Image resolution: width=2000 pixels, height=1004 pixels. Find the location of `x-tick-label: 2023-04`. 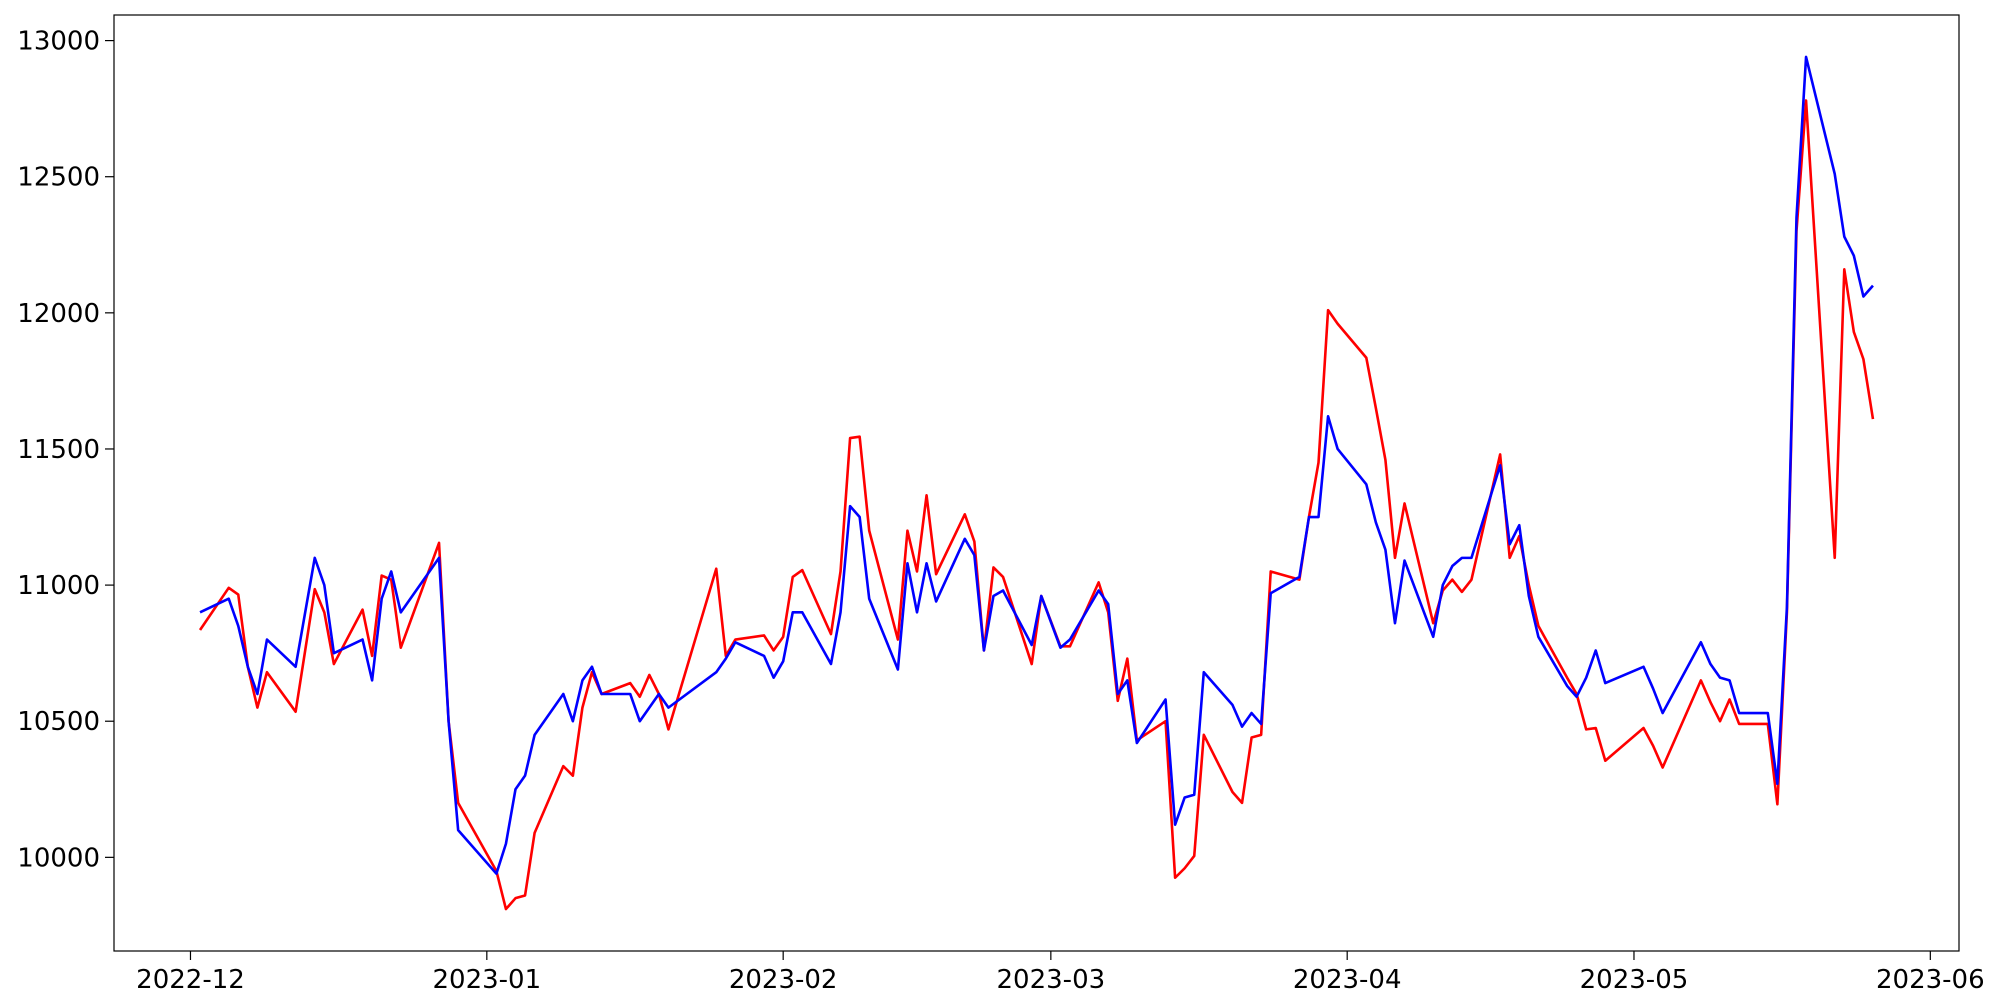

x-tick-label: 2023-04 is located at coordinates (1347, 980).